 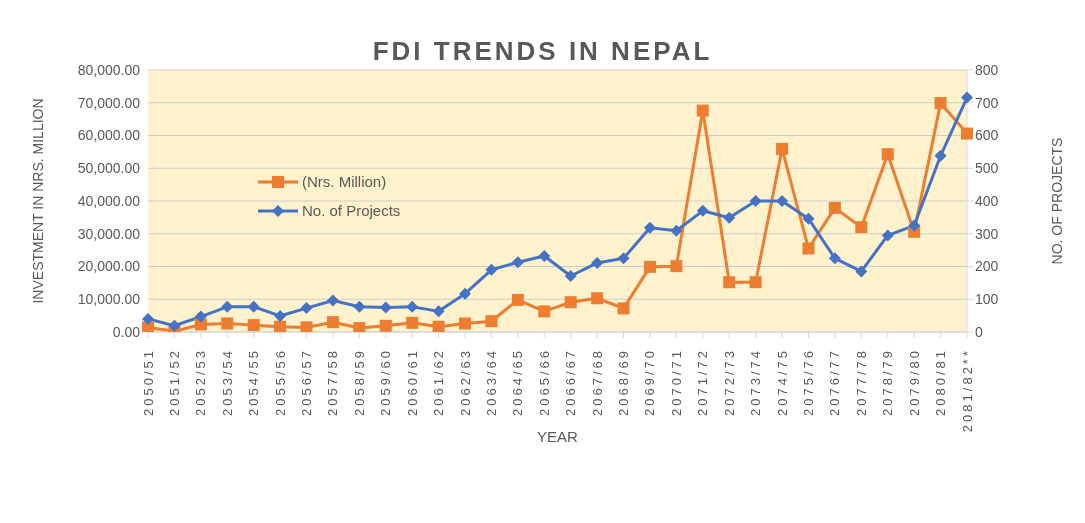 What do you see at coordinates (624, 382) in the screenshot?
I see `x-tick-label: 2068/69` at bounding box center [624, 382].